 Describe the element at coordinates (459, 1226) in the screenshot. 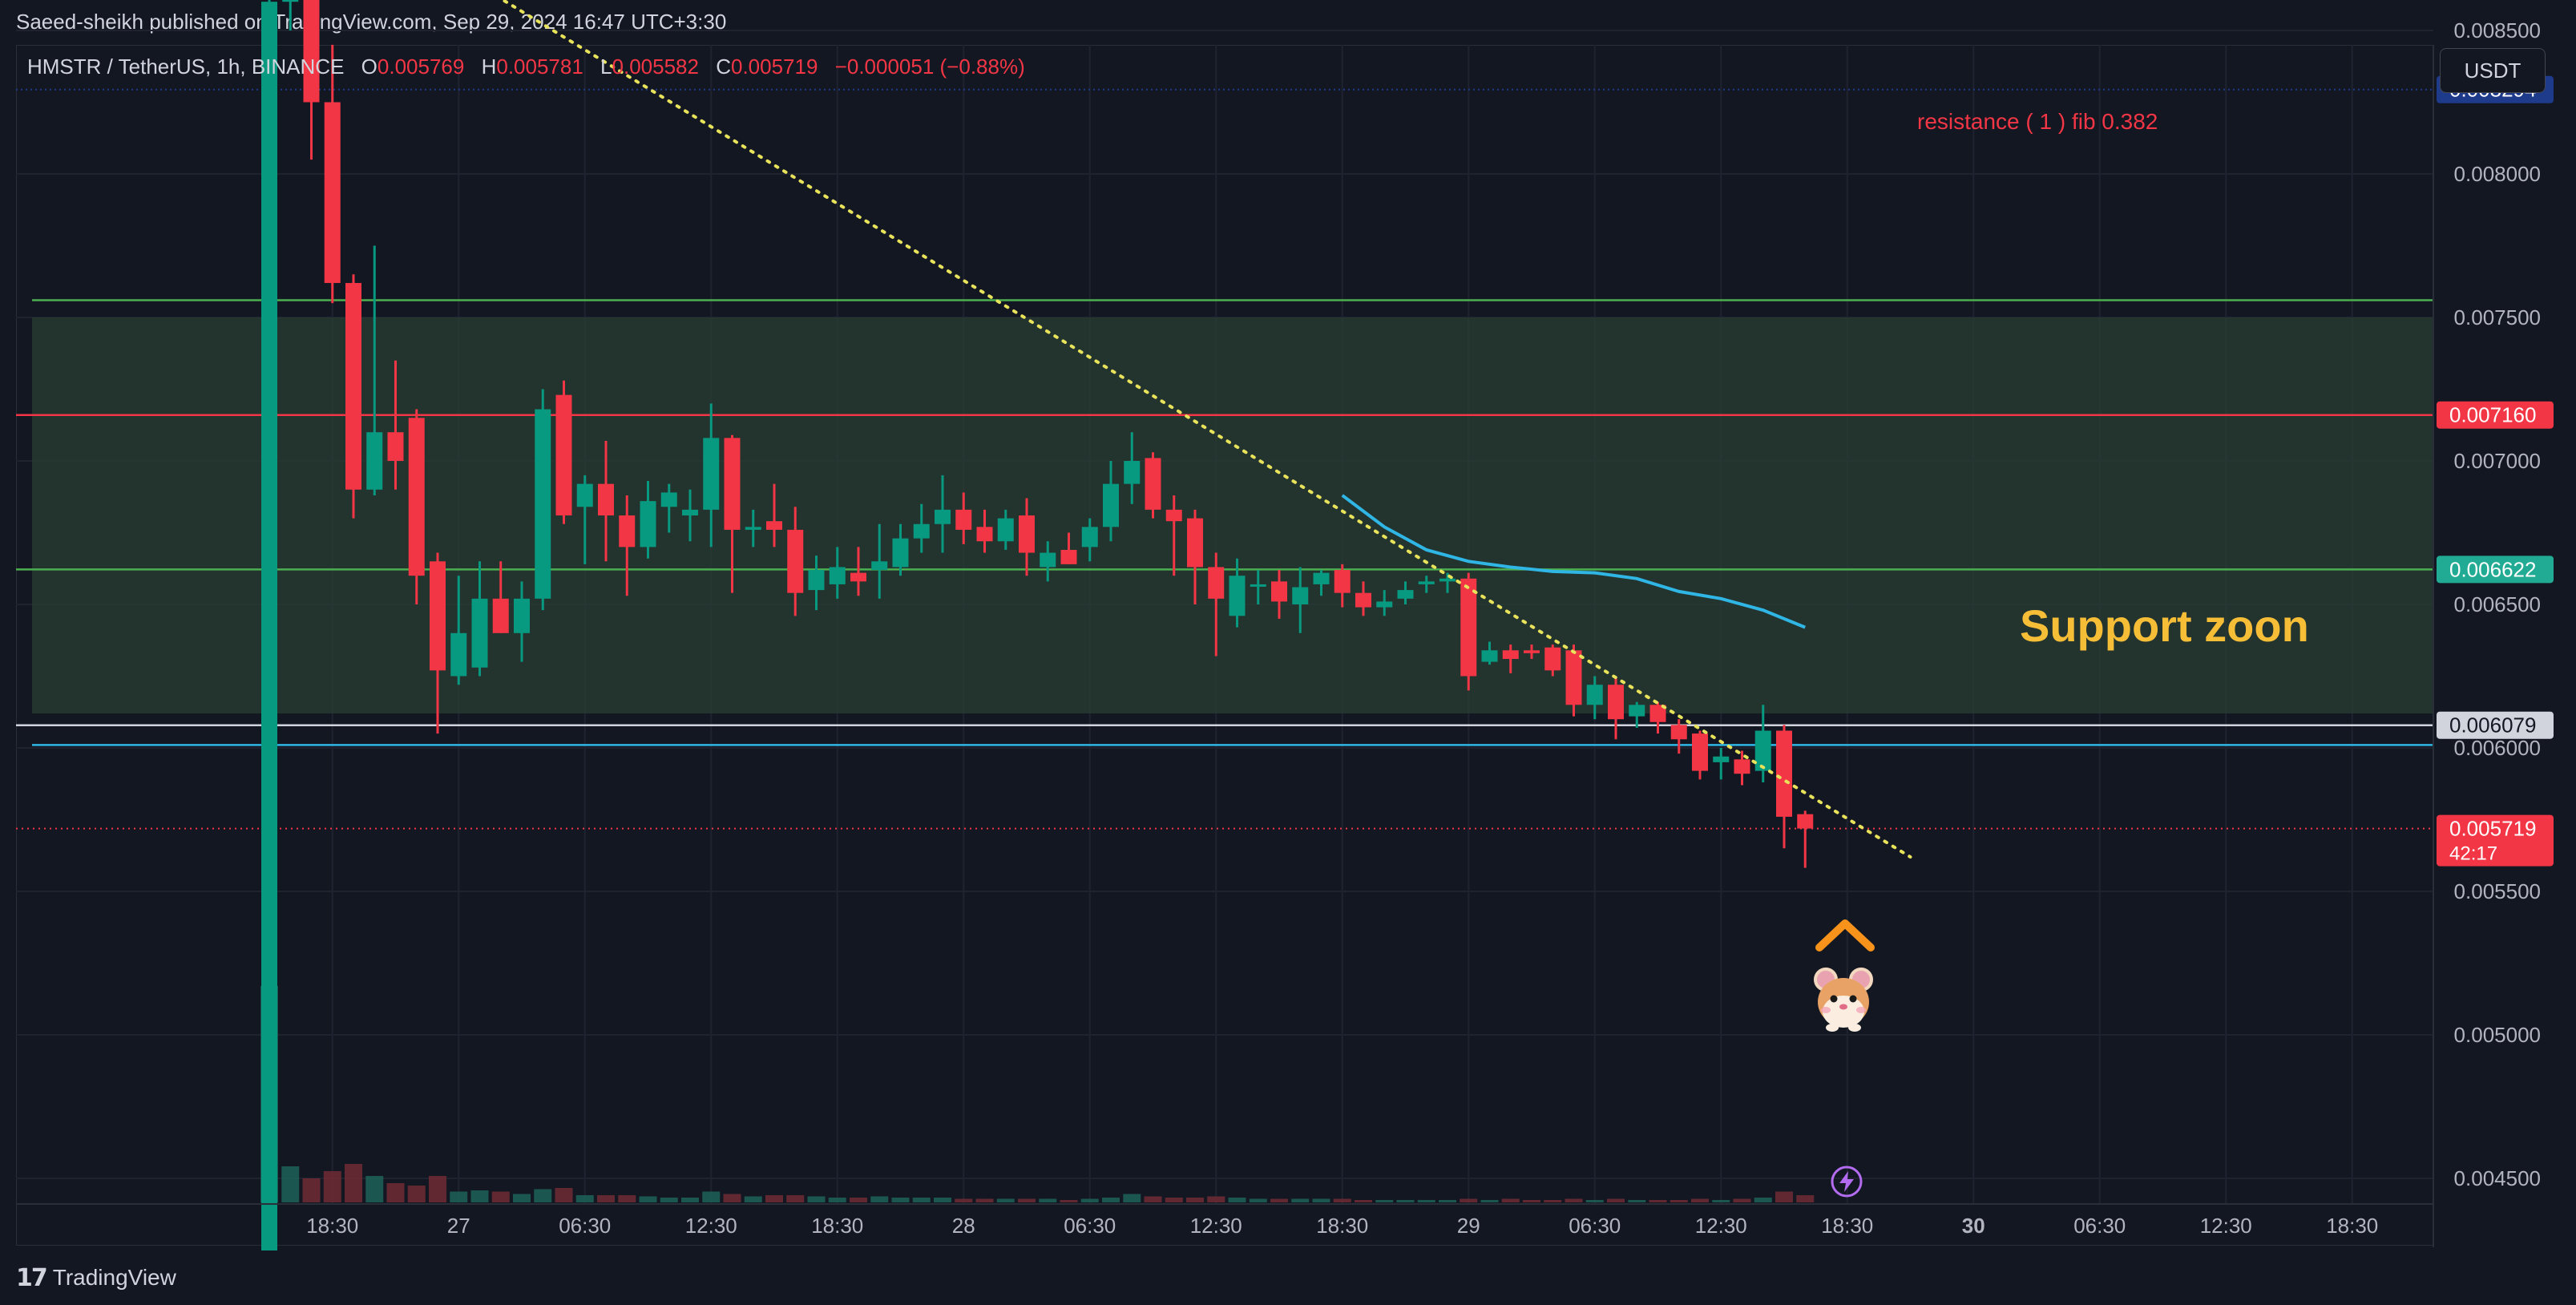

I see `x-tick-label: 27` at that location.